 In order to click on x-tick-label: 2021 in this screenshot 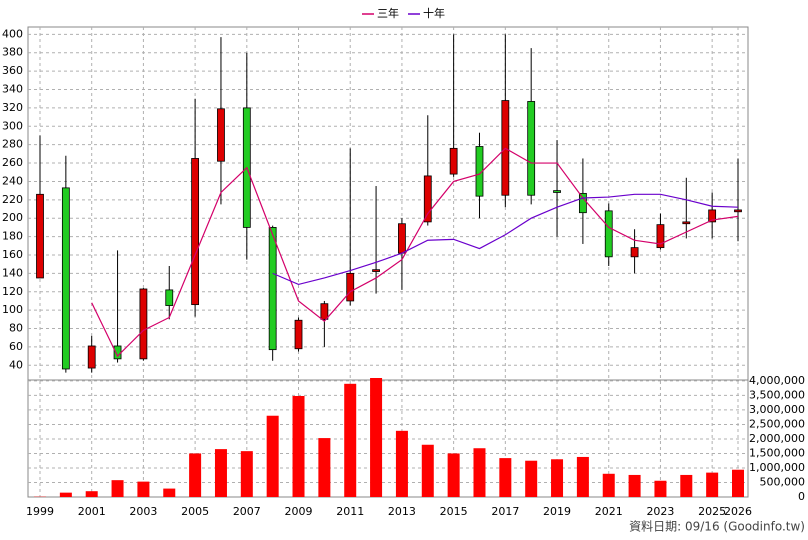, I will do `click(609, 511)`.